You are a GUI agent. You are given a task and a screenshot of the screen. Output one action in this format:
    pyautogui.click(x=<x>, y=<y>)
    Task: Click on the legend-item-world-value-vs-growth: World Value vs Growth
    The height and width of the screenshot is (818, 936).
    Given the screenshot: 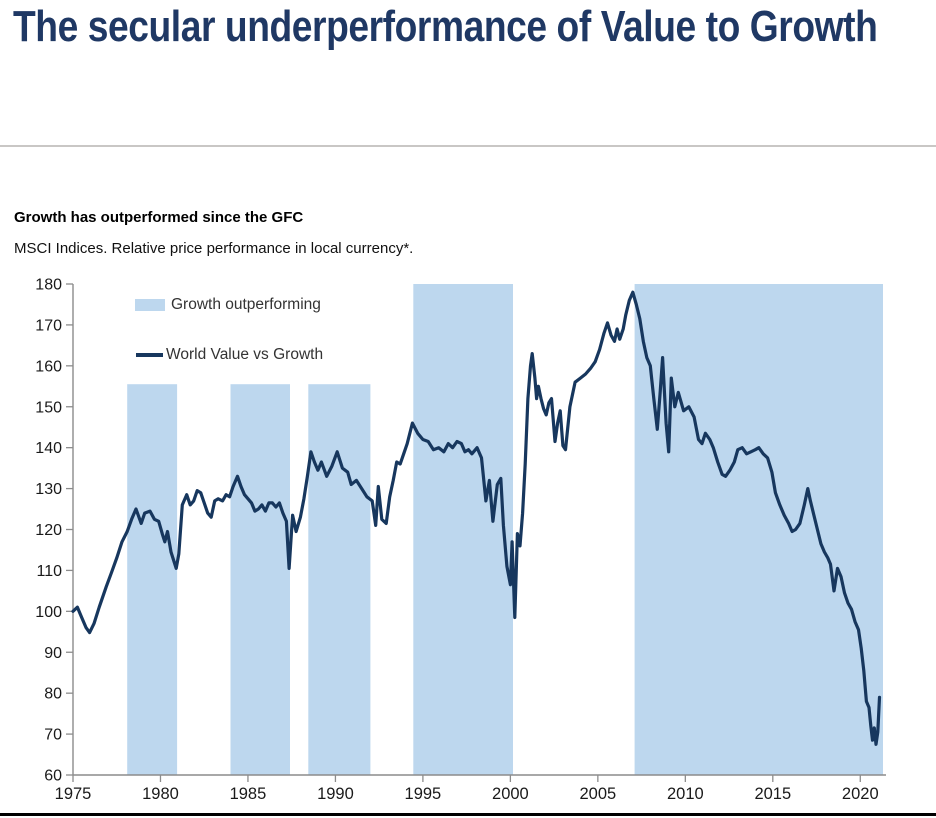 What is the action you would take?
    pyautogui.click(x=229, y=355)
    